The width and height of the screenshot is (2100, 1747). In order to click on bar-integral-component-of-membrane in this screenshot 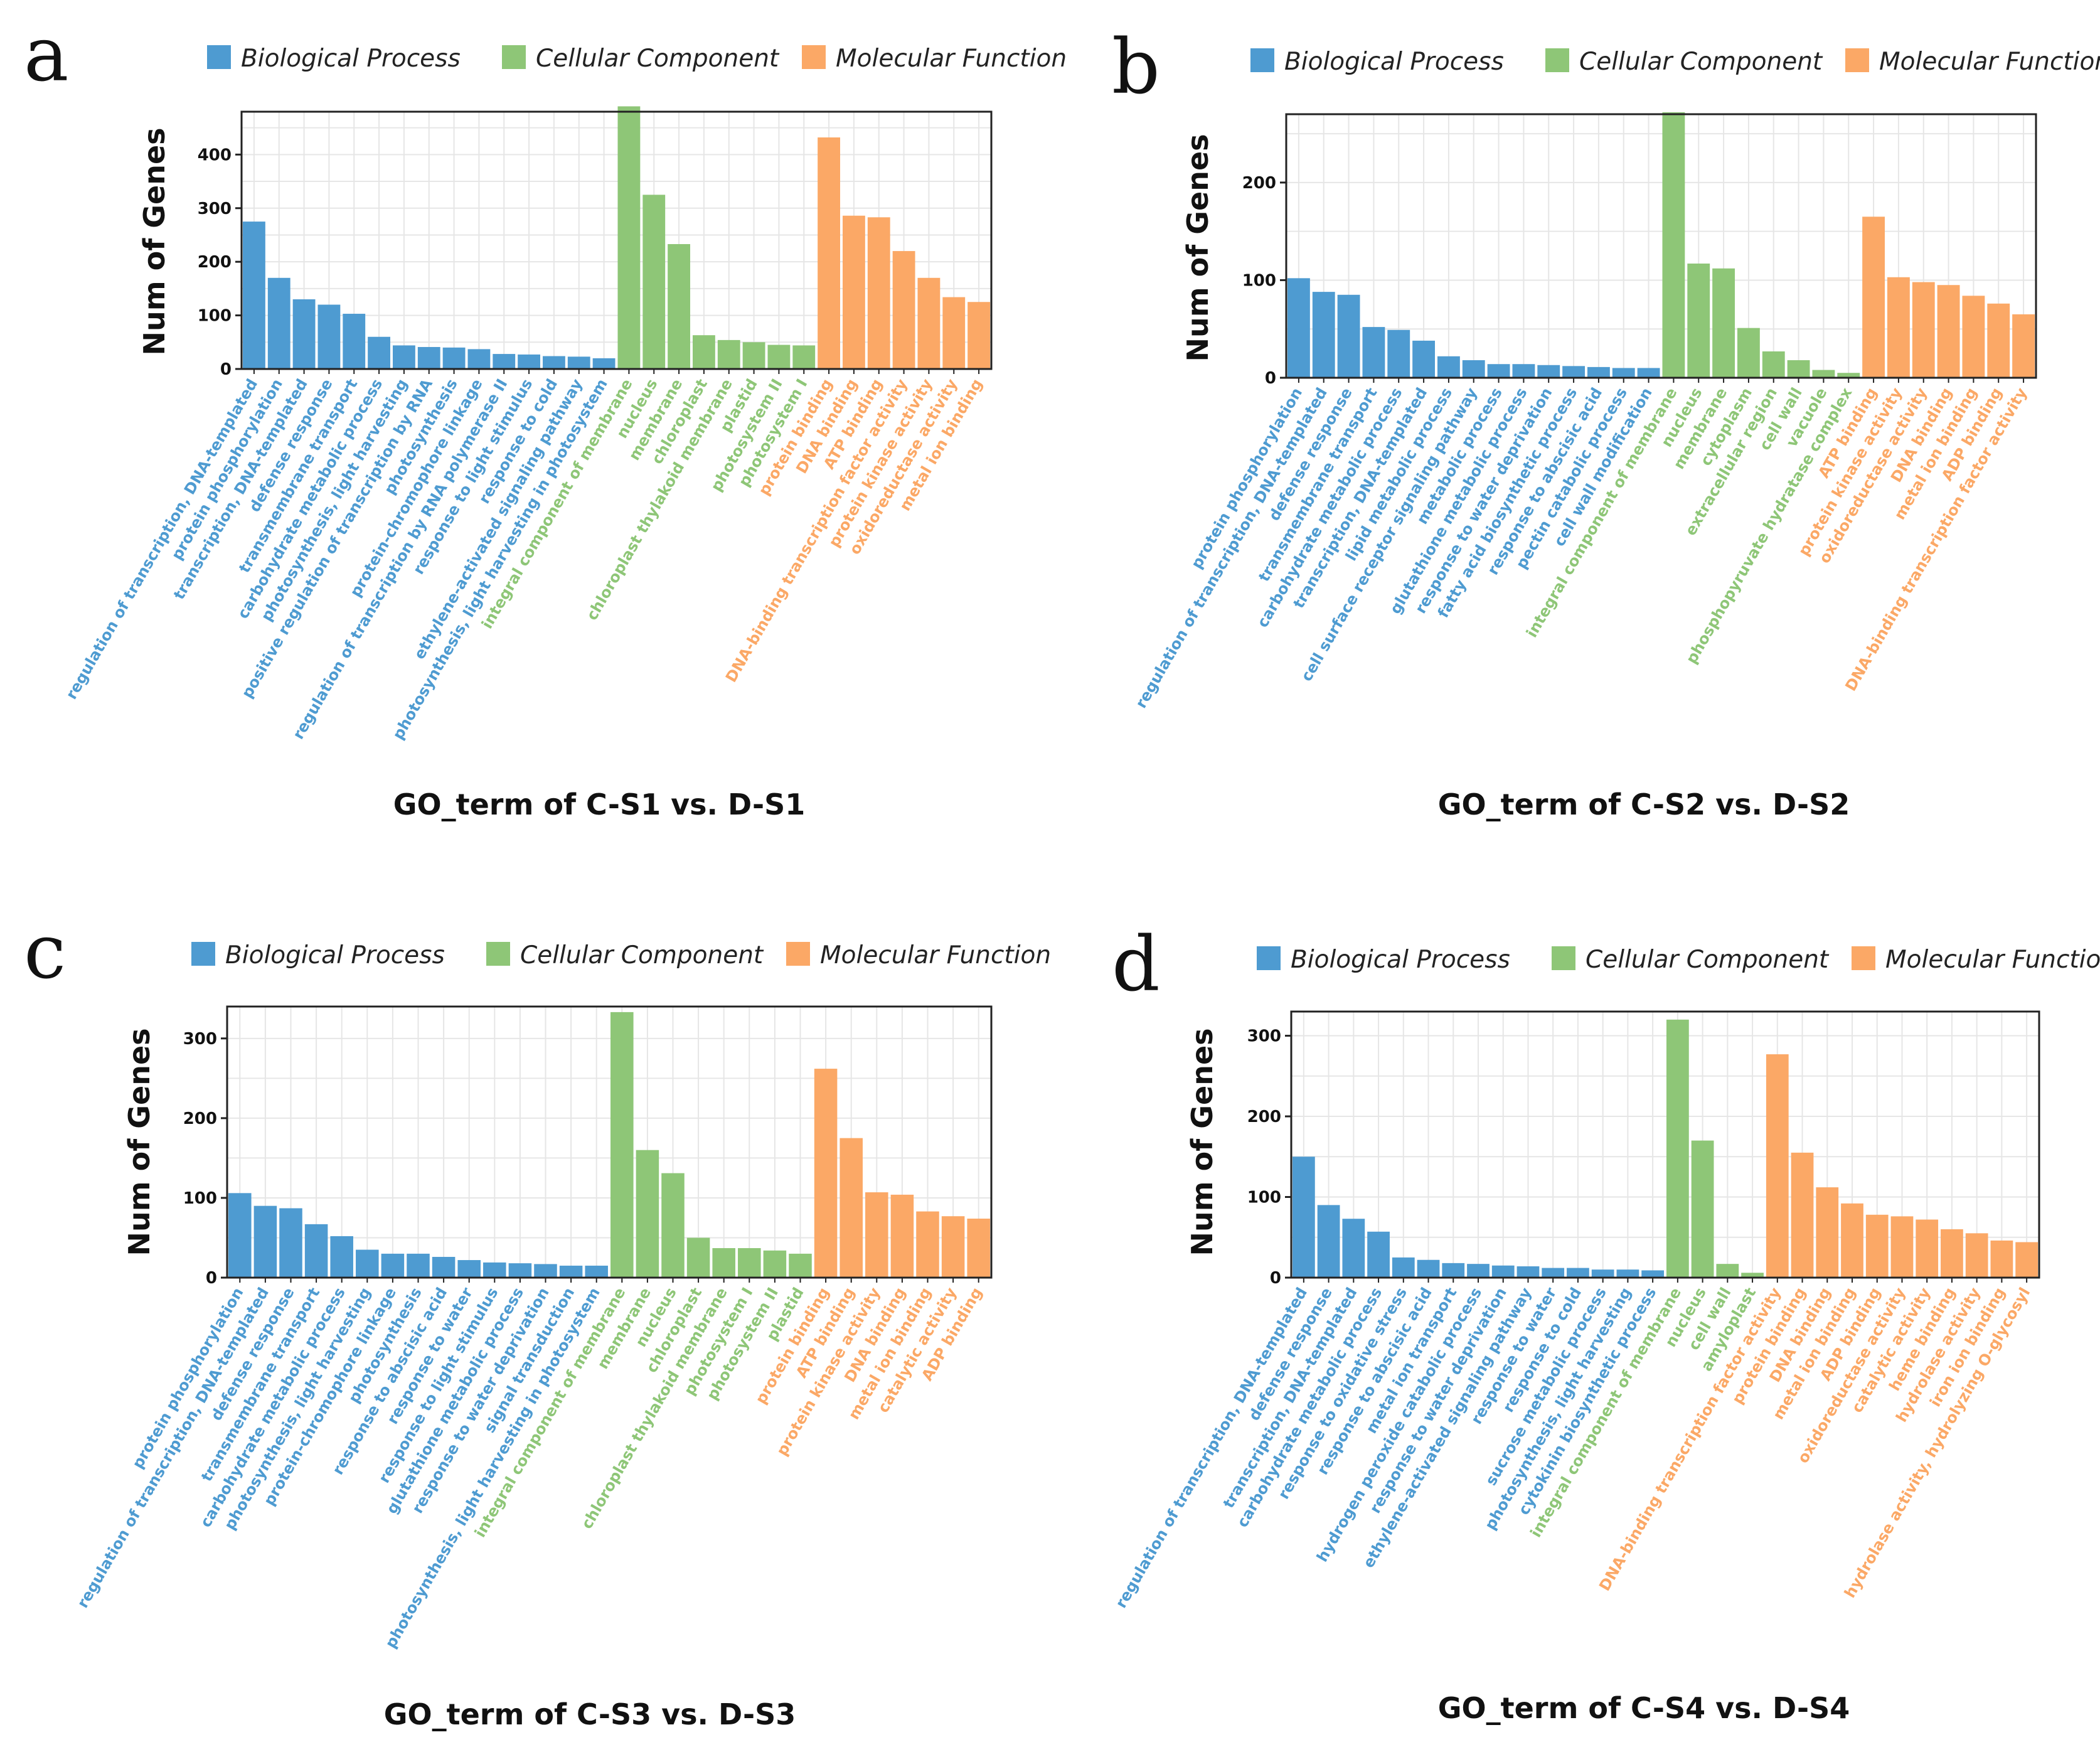, I will do `click(629, 238)`.